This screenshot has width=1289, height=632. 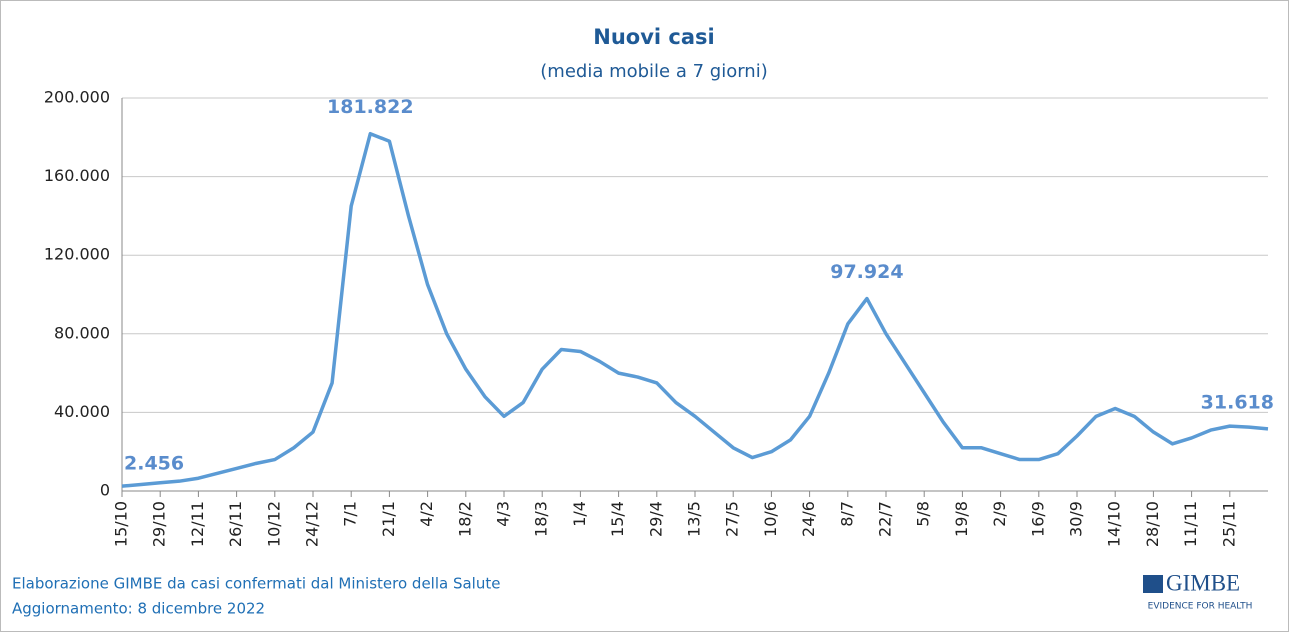 What do you see at coordinates (885, 519) in the screenshot?
I see `x-tick-label: 22/7` at bounding box center [885, 519].